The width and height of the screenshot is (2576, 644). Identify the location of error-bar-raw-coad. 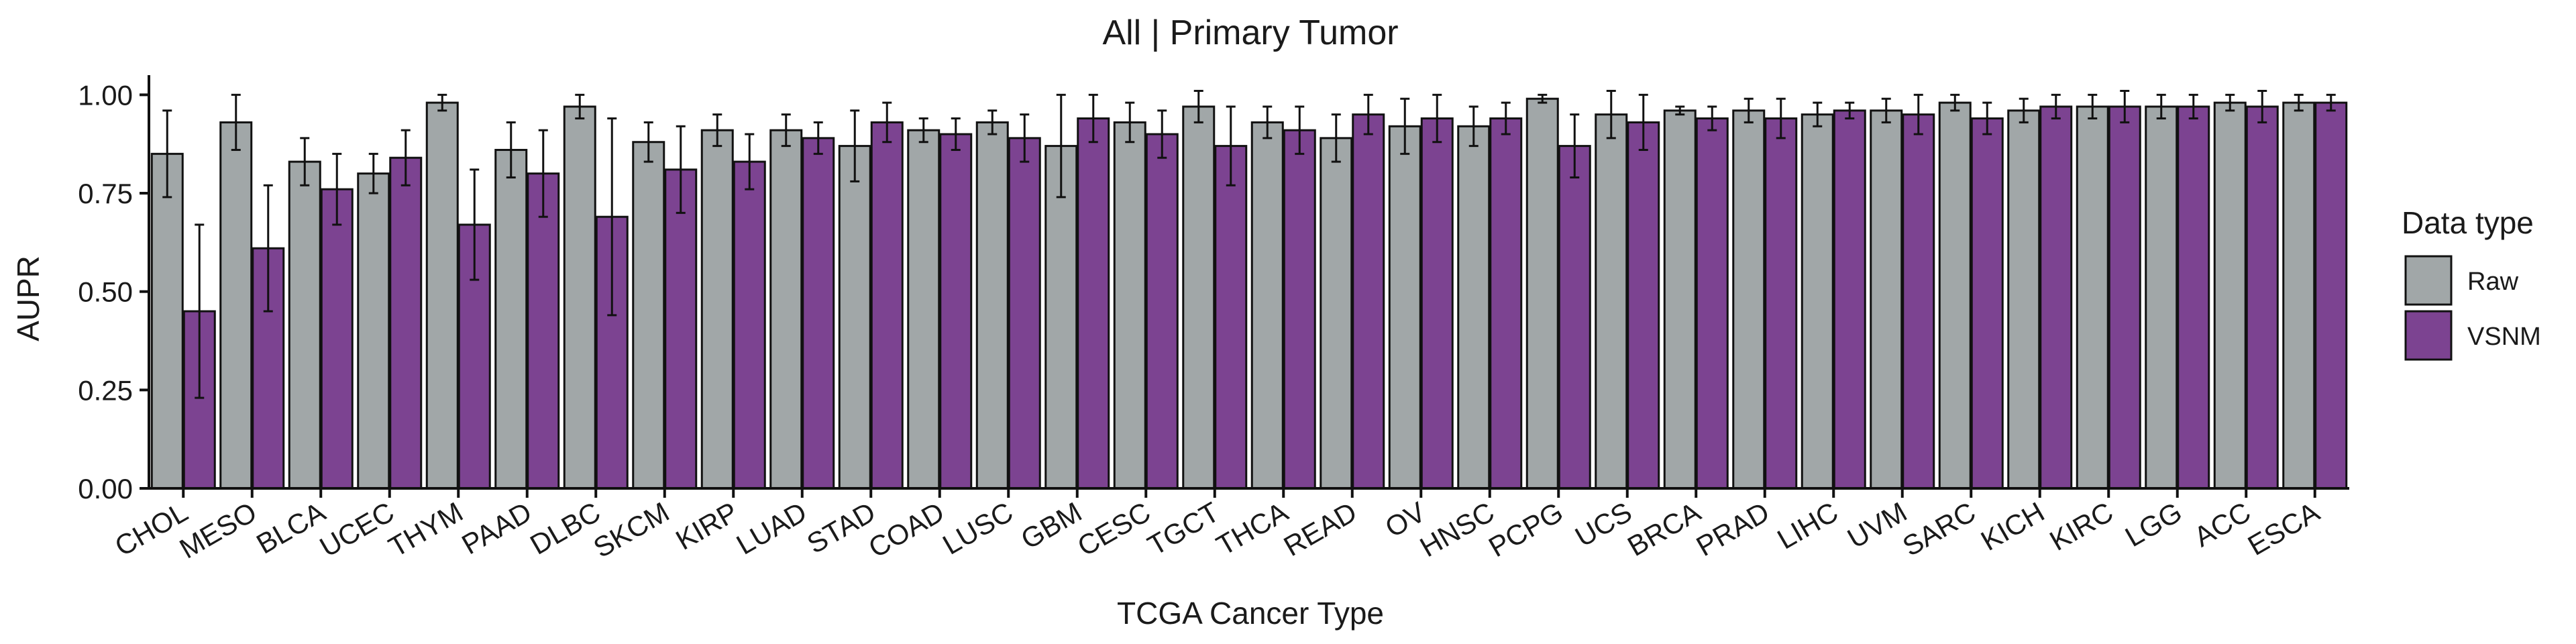
(923, 130).